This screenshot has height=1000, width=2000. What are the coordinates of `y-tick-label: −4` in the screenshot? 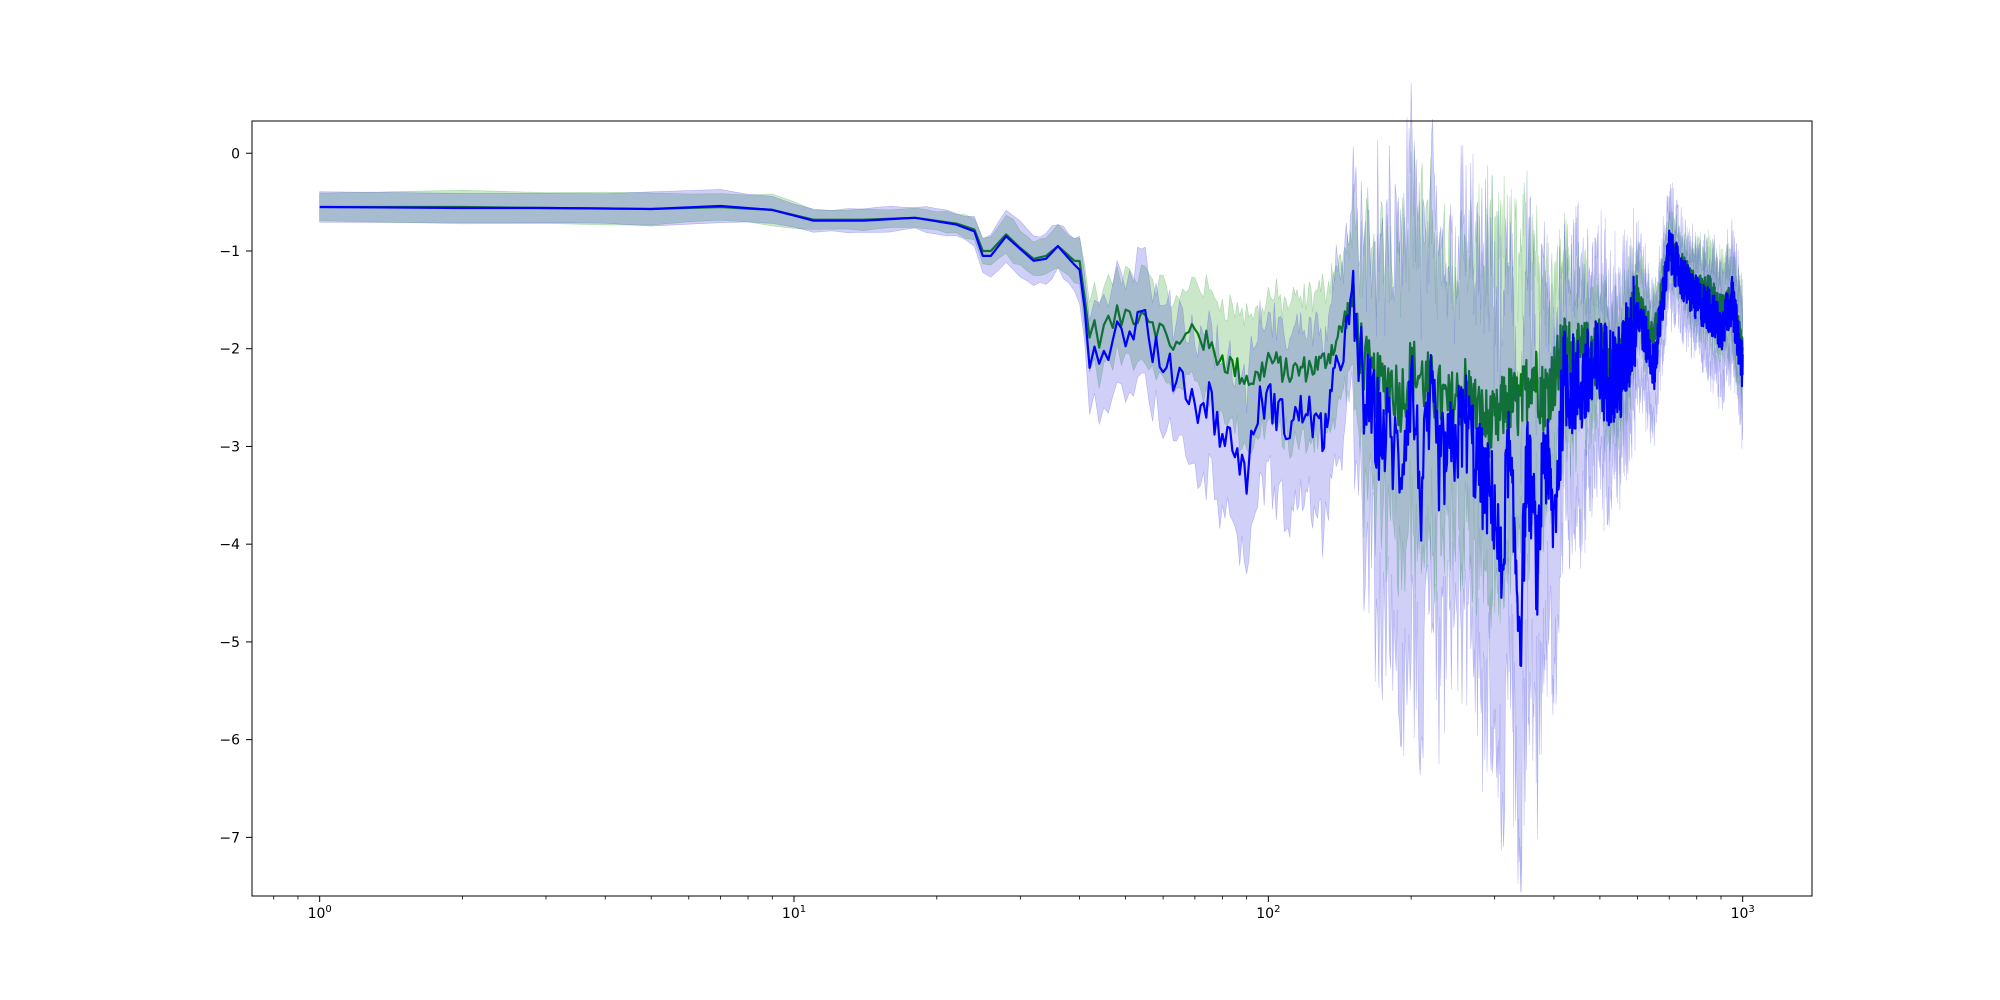 It's located at (229, 545).